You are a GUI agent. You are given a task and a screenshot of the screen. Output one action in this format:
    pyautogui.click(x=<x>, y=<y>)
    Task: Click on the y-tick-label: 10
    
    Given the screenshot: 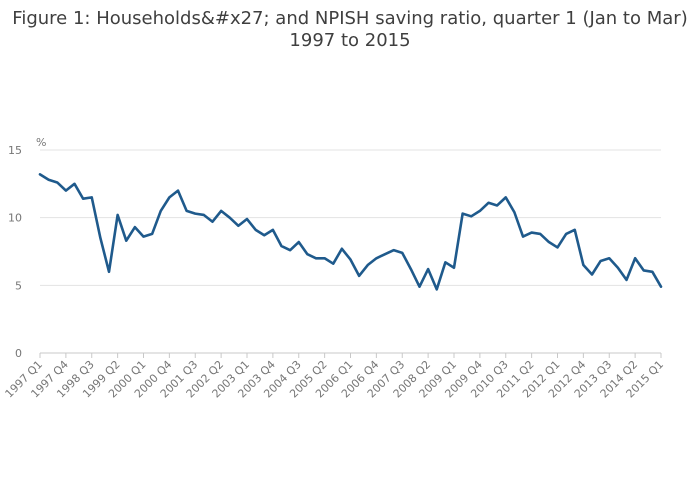 What is the action you would take?
    pyautogui.click(x=15, y=218)
    